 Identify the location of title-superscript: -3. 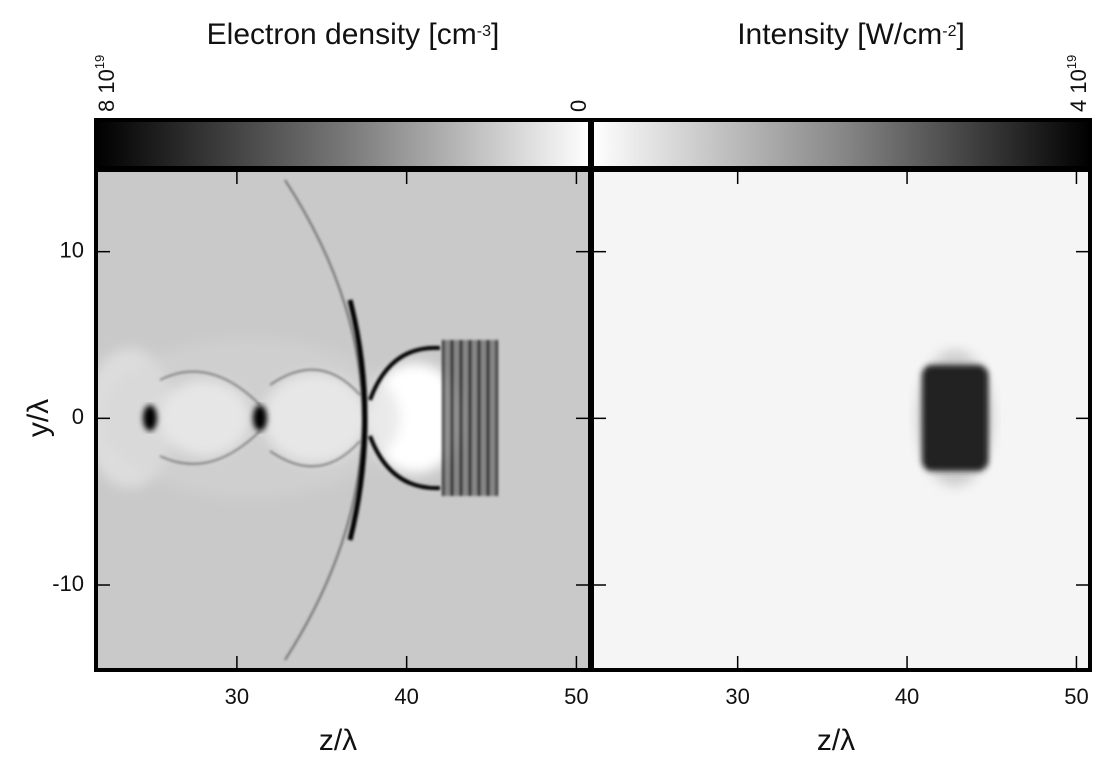
(484, 31).